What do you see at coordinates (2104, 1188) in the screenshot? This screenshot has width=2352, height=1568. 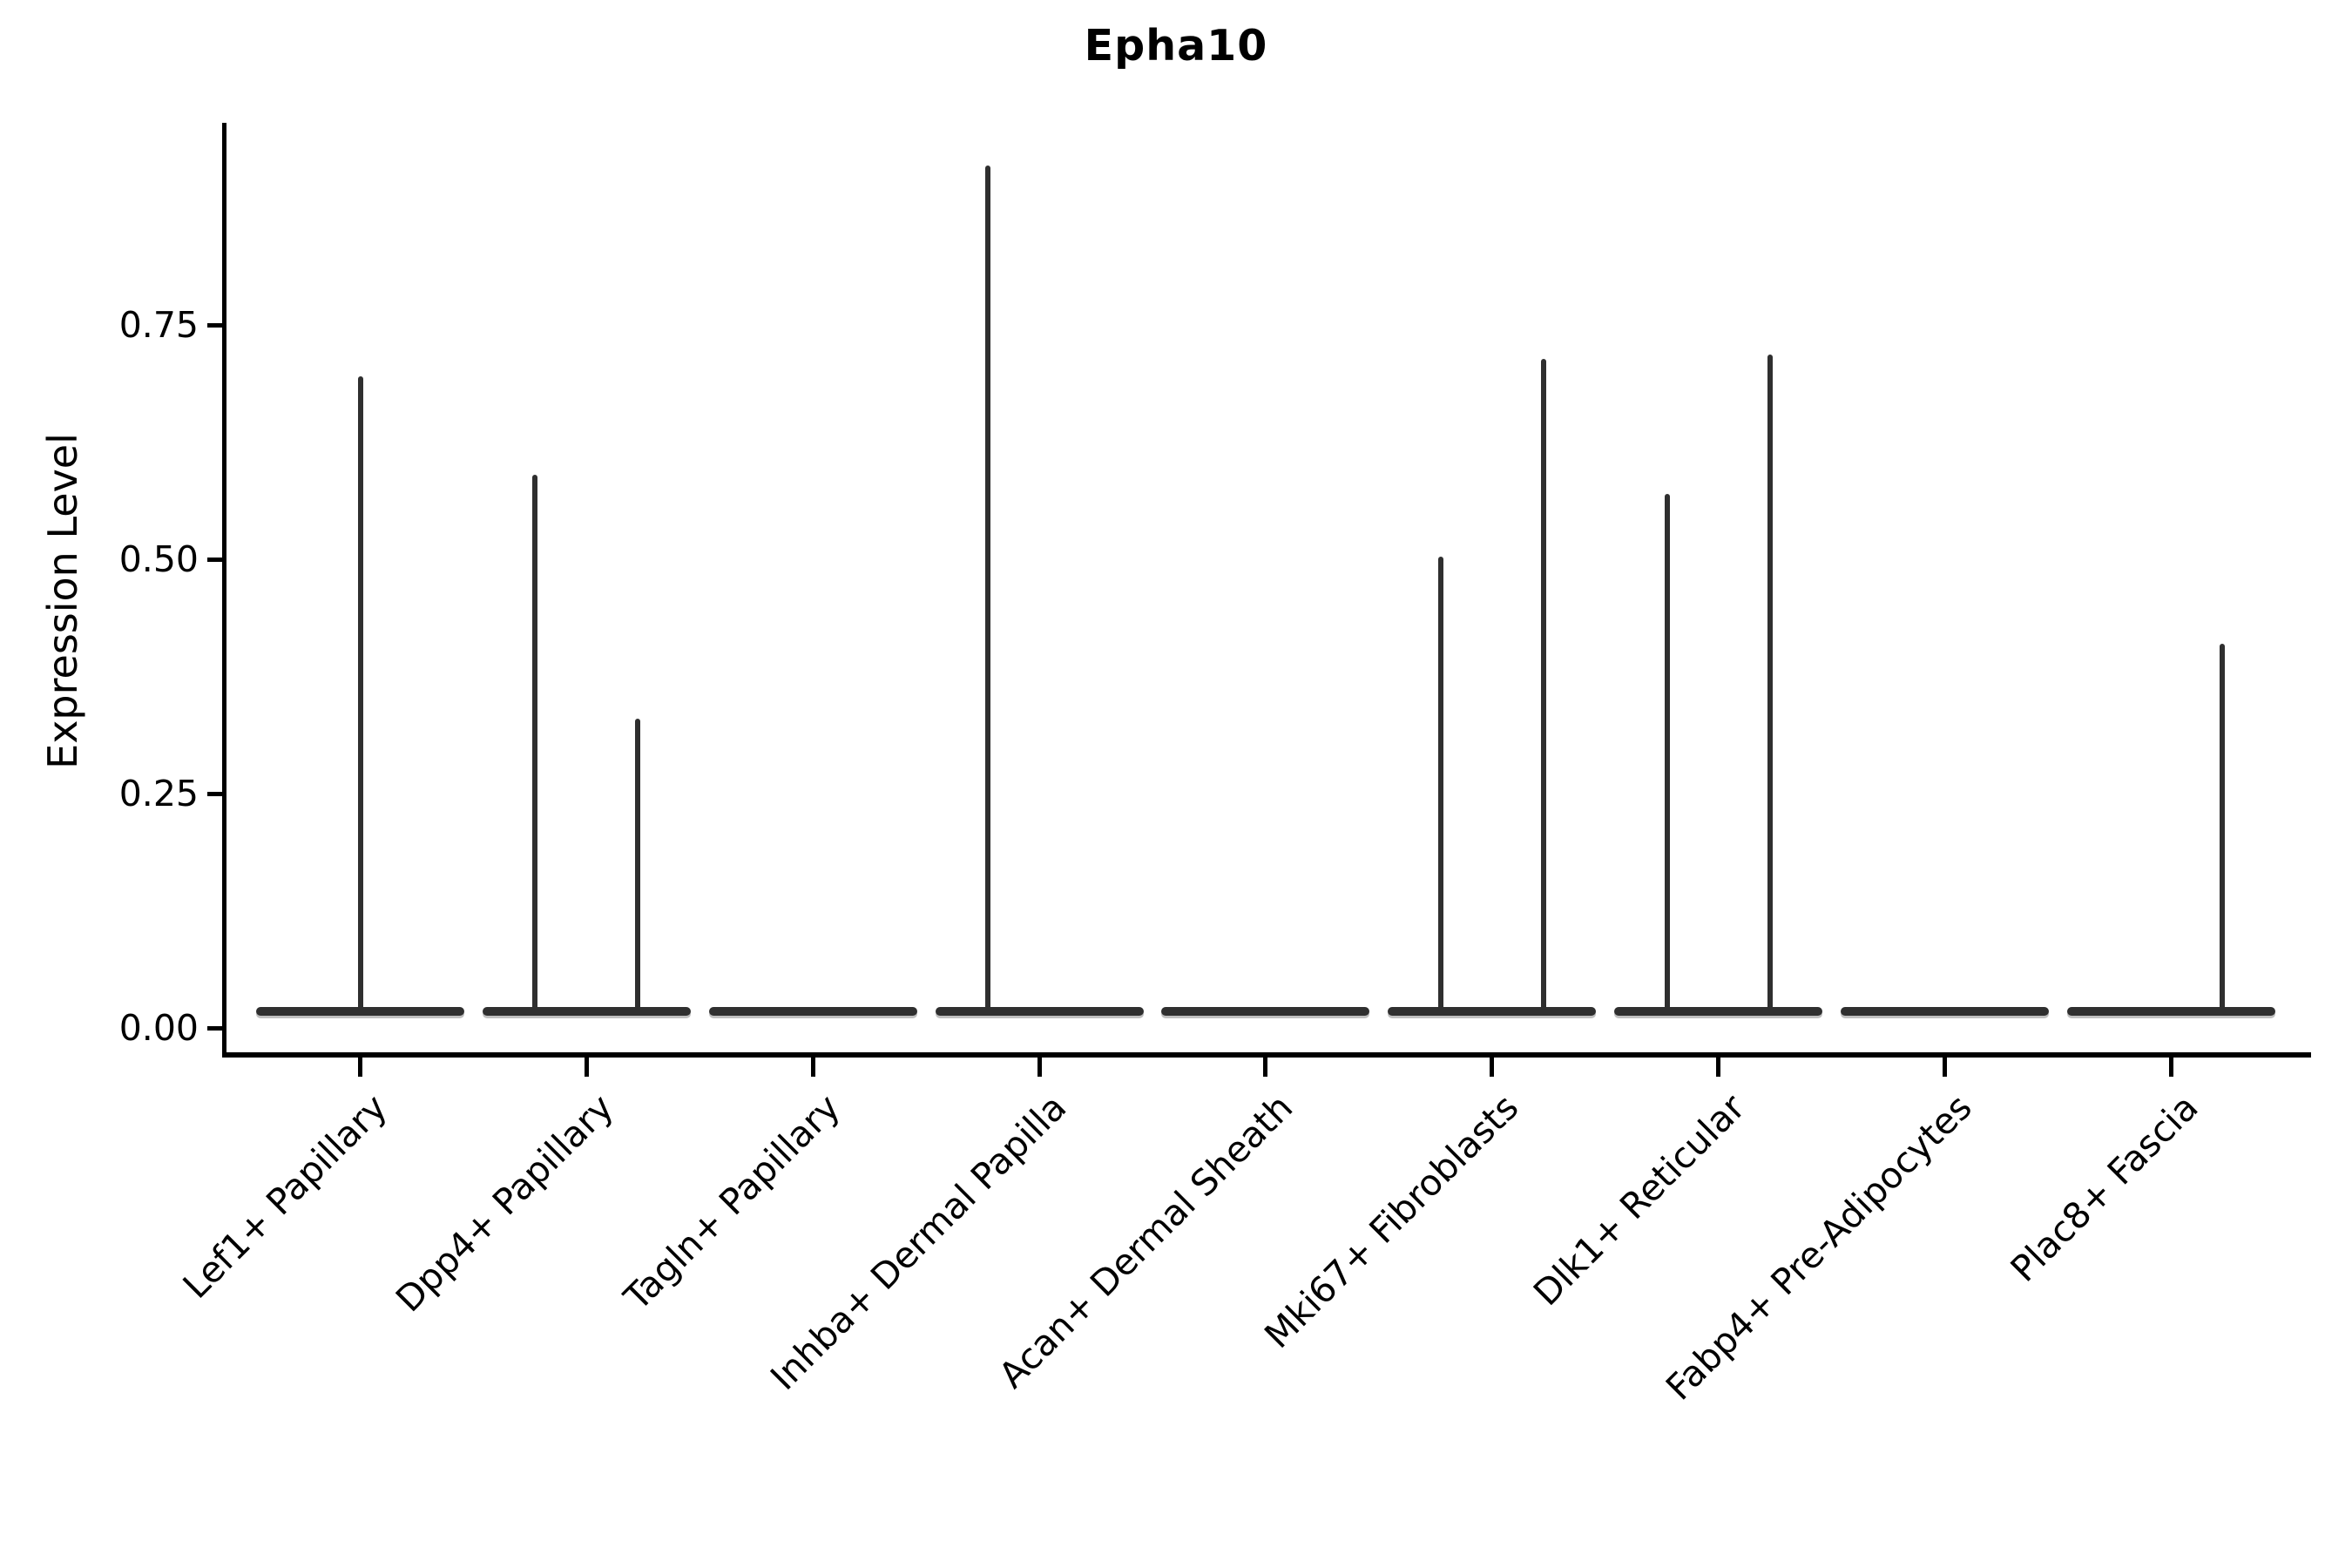 I see `x-tick-label: Plac8+ Fascia` at bounding box center [2104, 1188].